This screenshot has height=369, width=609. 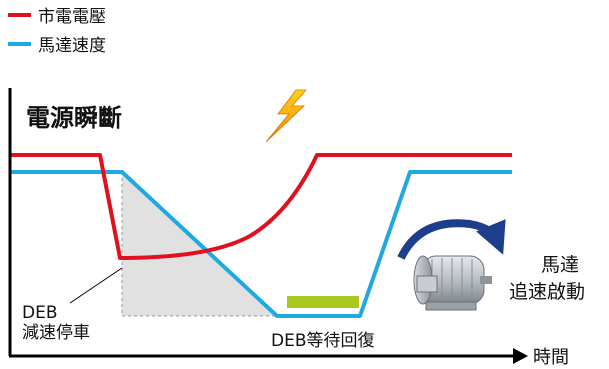 I want to click on lightning-bolt-icon, so click(x=286, y=116).